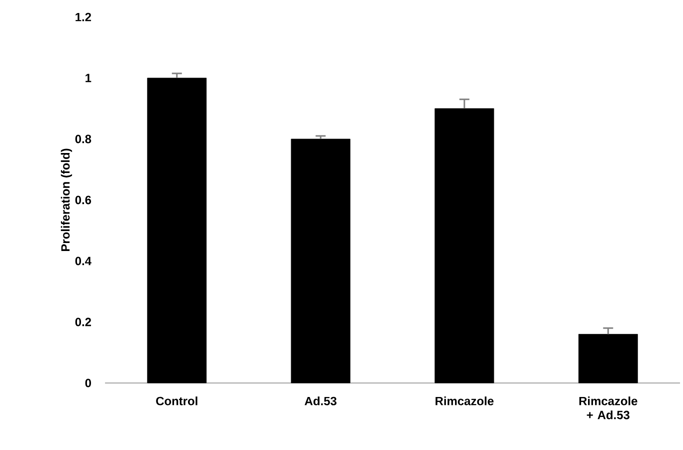 This screenshot has width=683, height=450. What do you see at coordinates (89, 78) in the screenshot?
I see `y-tick-label: 1` at bounding box center [89, 78].